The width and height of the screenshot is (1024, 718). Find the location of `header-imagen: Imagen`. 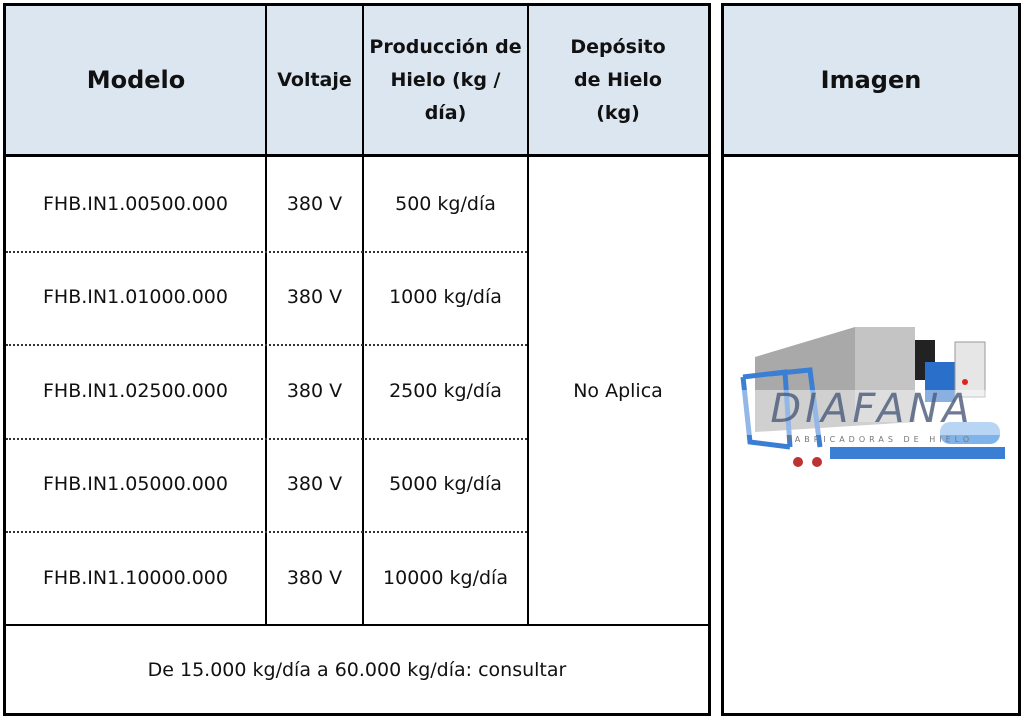

header-imagen: Imagen is located at coordinates (871, 81).